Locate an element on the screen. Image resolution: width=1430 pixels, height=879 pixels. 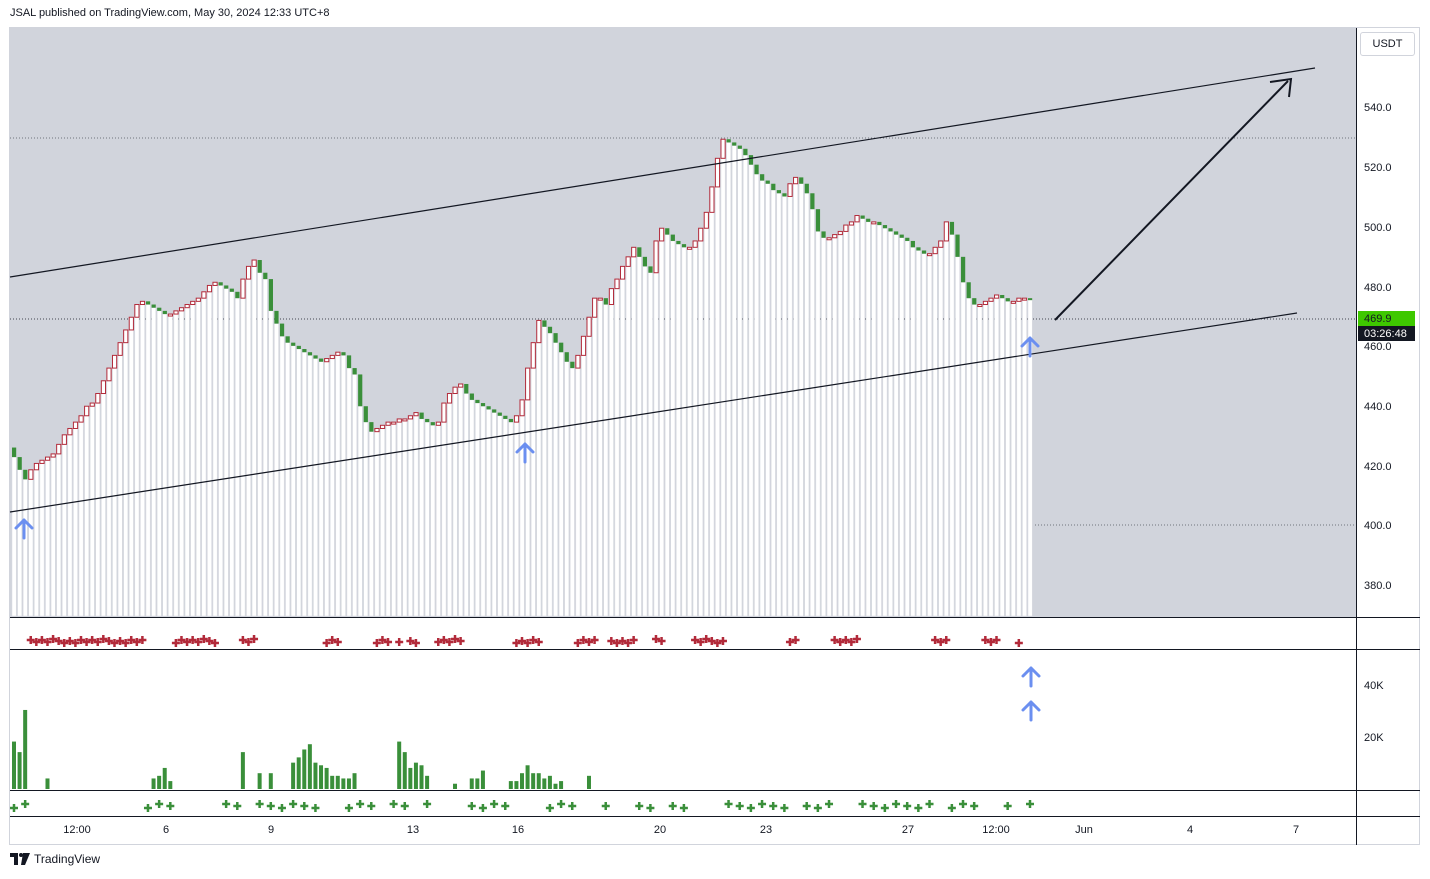
time-tick: Jun is located at coordinates (1084, 830).